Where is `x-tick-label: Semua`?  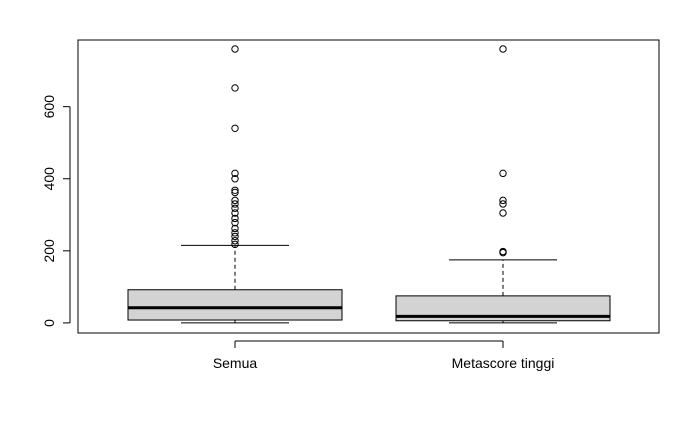
x-tick-label: Semua is located at coordinates (235, 363).